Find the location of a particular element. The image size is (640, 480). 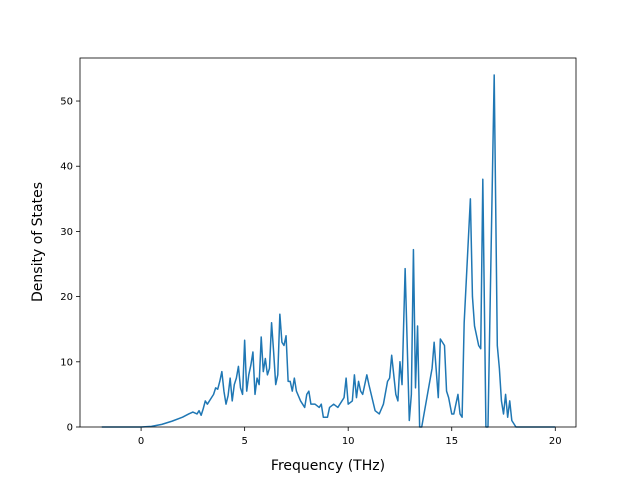

x-tick-label: 0 is located at coordinates (141, 441).